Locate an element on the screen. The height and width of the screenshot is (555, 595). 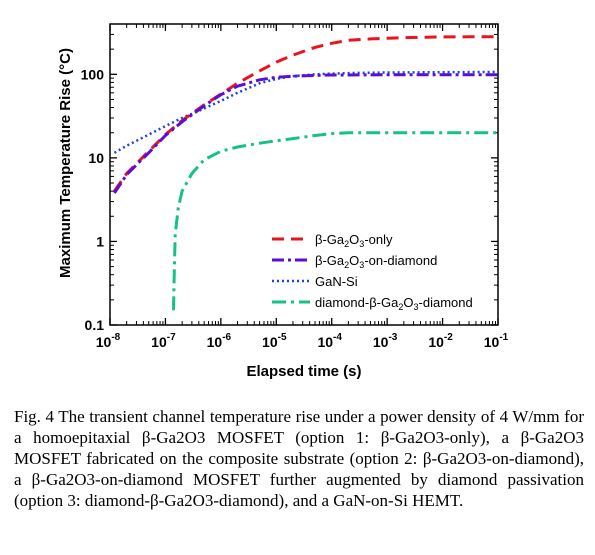
x-tick-label: 10⁻⁴ is located at coordinates (329, 341).